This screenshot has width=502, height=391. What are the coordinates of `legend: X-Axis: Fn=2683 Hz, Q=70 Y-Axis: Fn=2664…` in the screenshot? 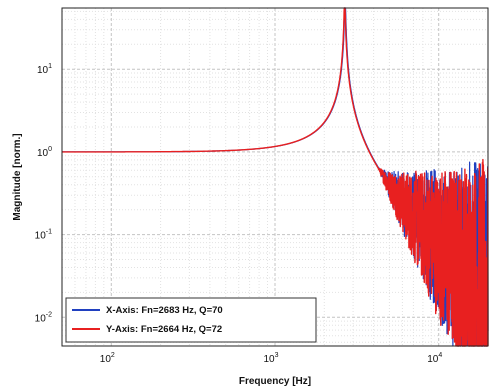 It's located at (191, 320).